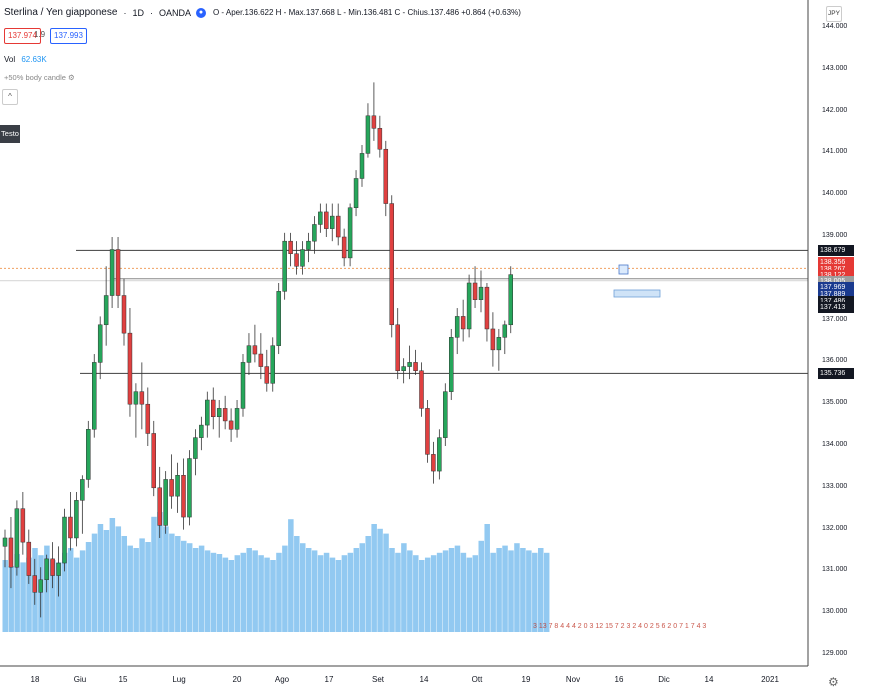 The image size is (870, 698). What do you see at coordinates (71, 77) in the screenshot?
I see `settings-icon: ⚙` at bounding box center [71, 77].